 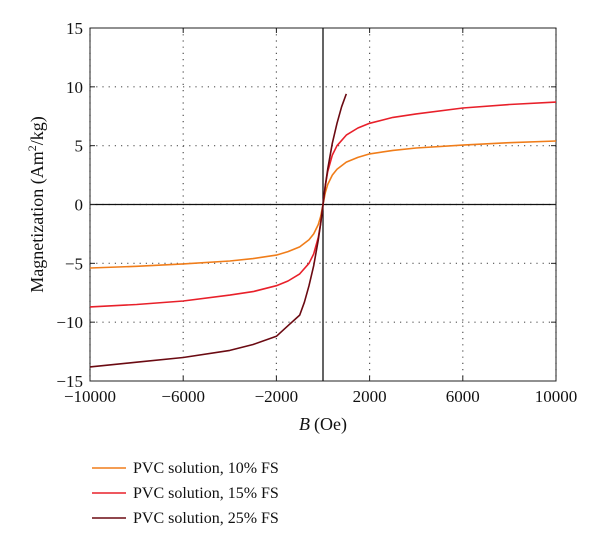 What do you see at coordinates (277, 396) in the screenshot?
I see `x-tick-label-2: −2000` at bounding box center [277, 396].